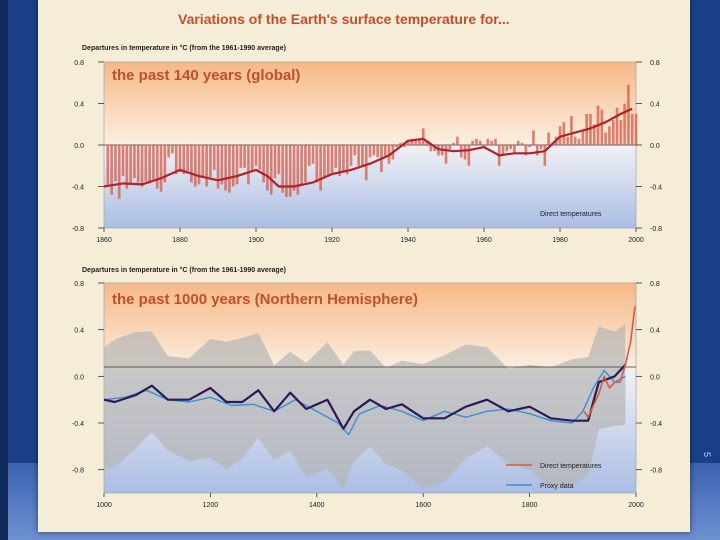 The width and height of the screenshot is (720, 540). Describe the element at coordinates (88, 378) in the screenshot. I see `chart2-y-ticks-left: 0.8 0.4 0.0 -0.4 -0.8` at that location.